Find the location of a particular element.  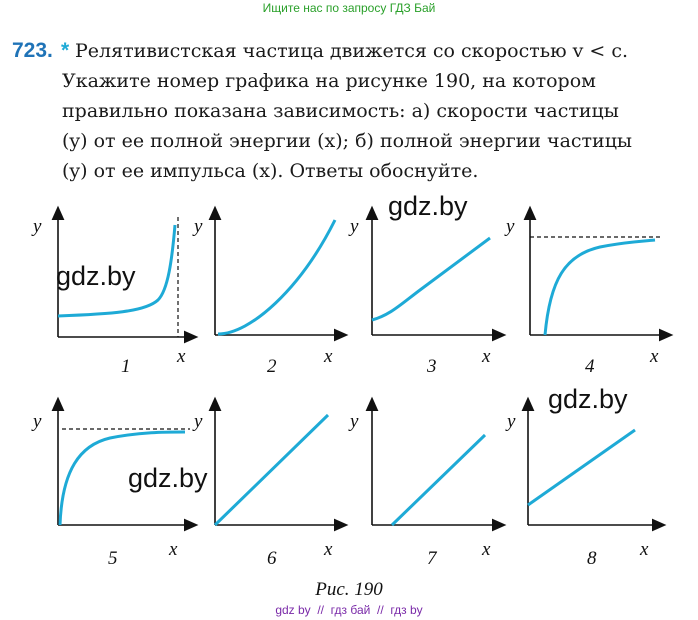

problem-mark: * is located at coordinates (65, 50).